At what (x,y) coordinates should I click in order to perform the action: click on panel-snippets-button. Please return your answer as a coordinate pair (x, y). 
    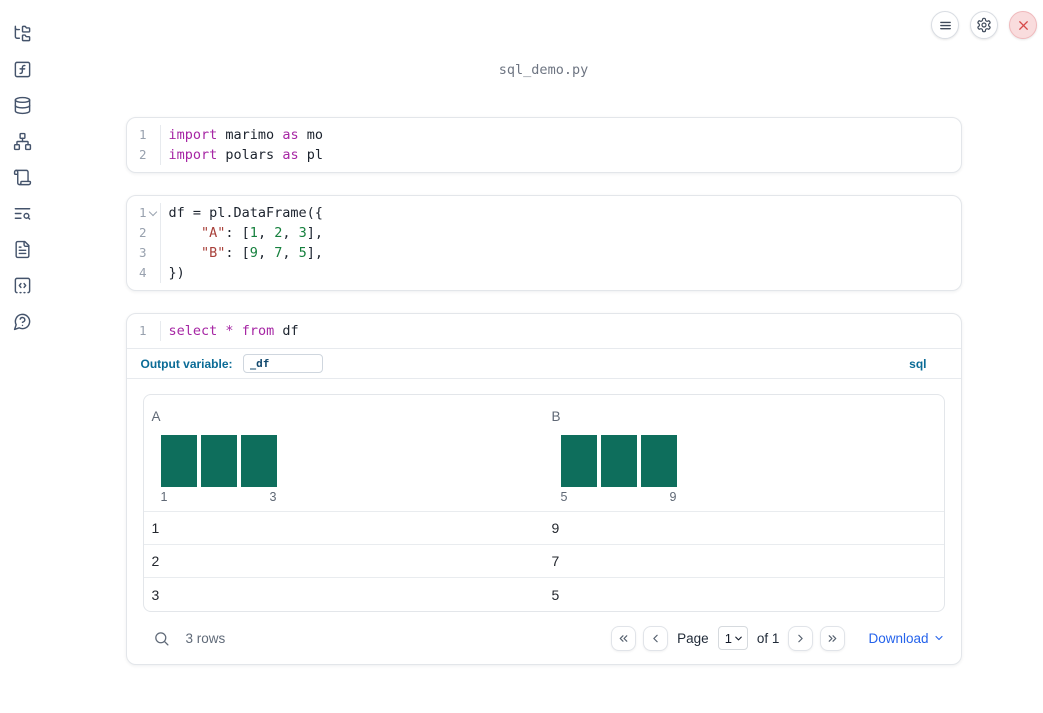
    Looking at the image, I should click on (22, 285).